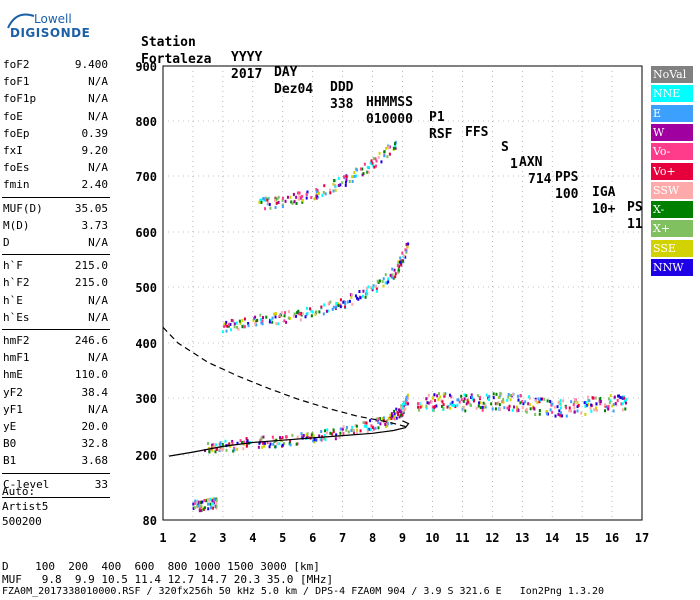 This screenshot has height=600, width=700. I want to click on param-value: 32.8, so click(95, 444).